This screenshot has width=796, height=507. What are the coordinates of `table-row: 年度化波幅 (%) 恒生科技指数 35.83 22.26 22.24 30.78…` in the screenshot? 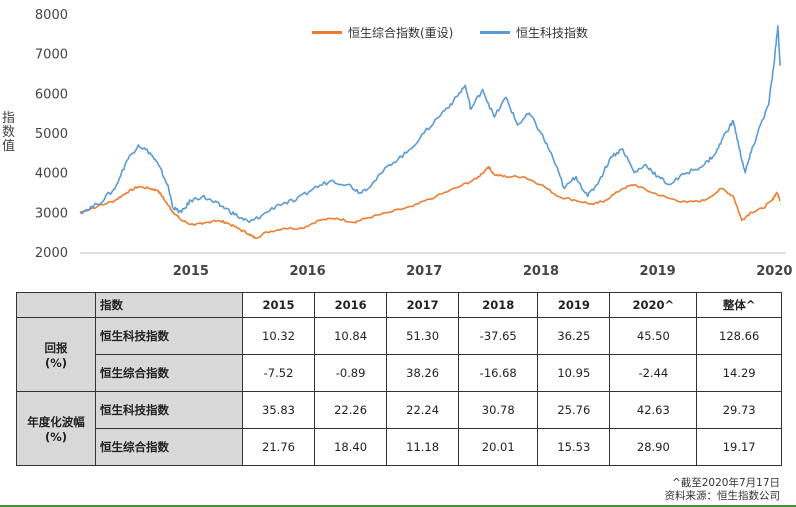 It's located at (399, 428).